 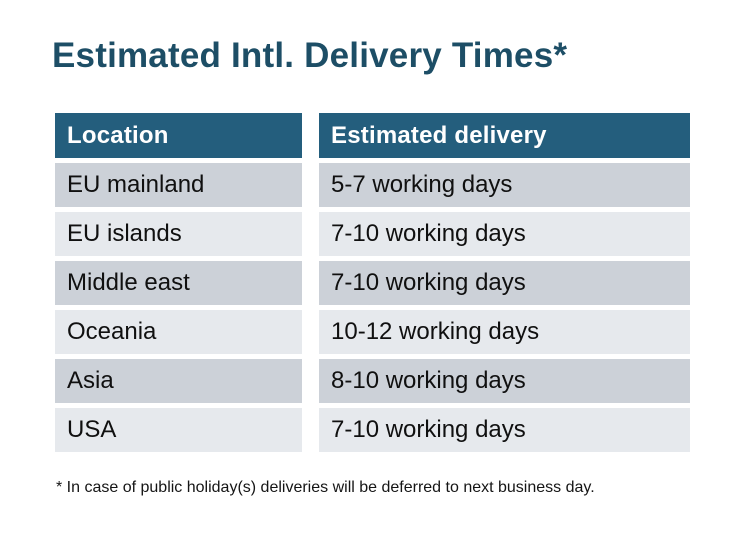 I want to click on location-cell: Middle east, so click(x=178, y=283).